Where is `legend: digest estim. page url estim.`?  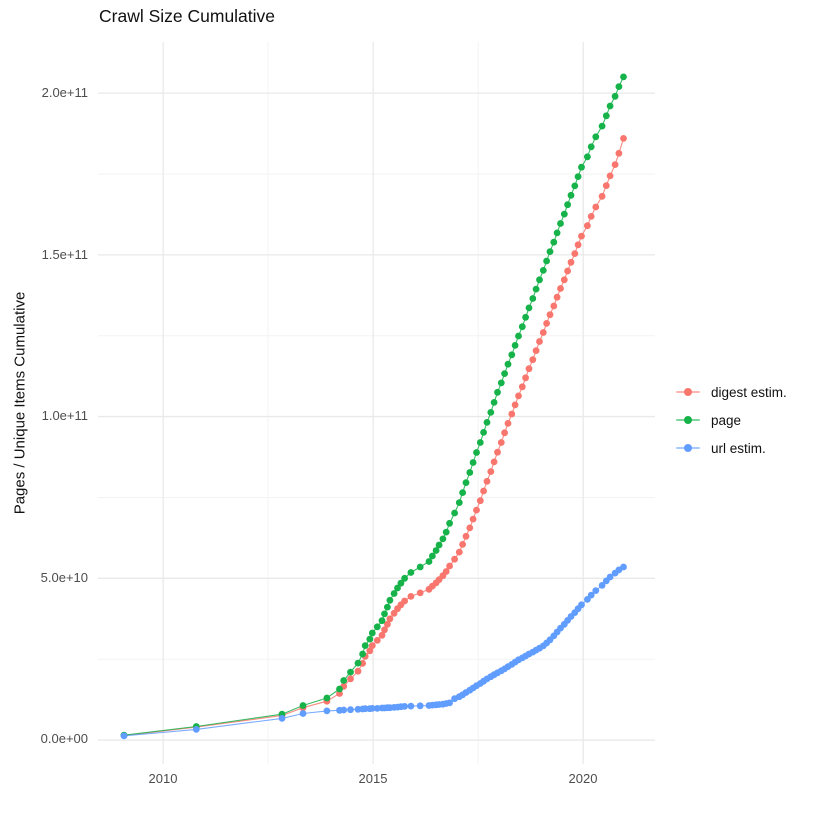 legend: digest estim. page url estim. is located at coordinates (731, 420).